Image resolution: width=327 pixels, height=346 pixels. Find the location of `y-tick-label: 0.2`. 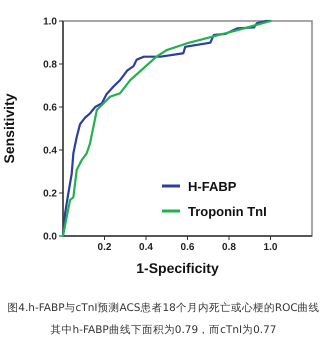

y-tick-label: 0.2 is located at coordinates (50, 194).